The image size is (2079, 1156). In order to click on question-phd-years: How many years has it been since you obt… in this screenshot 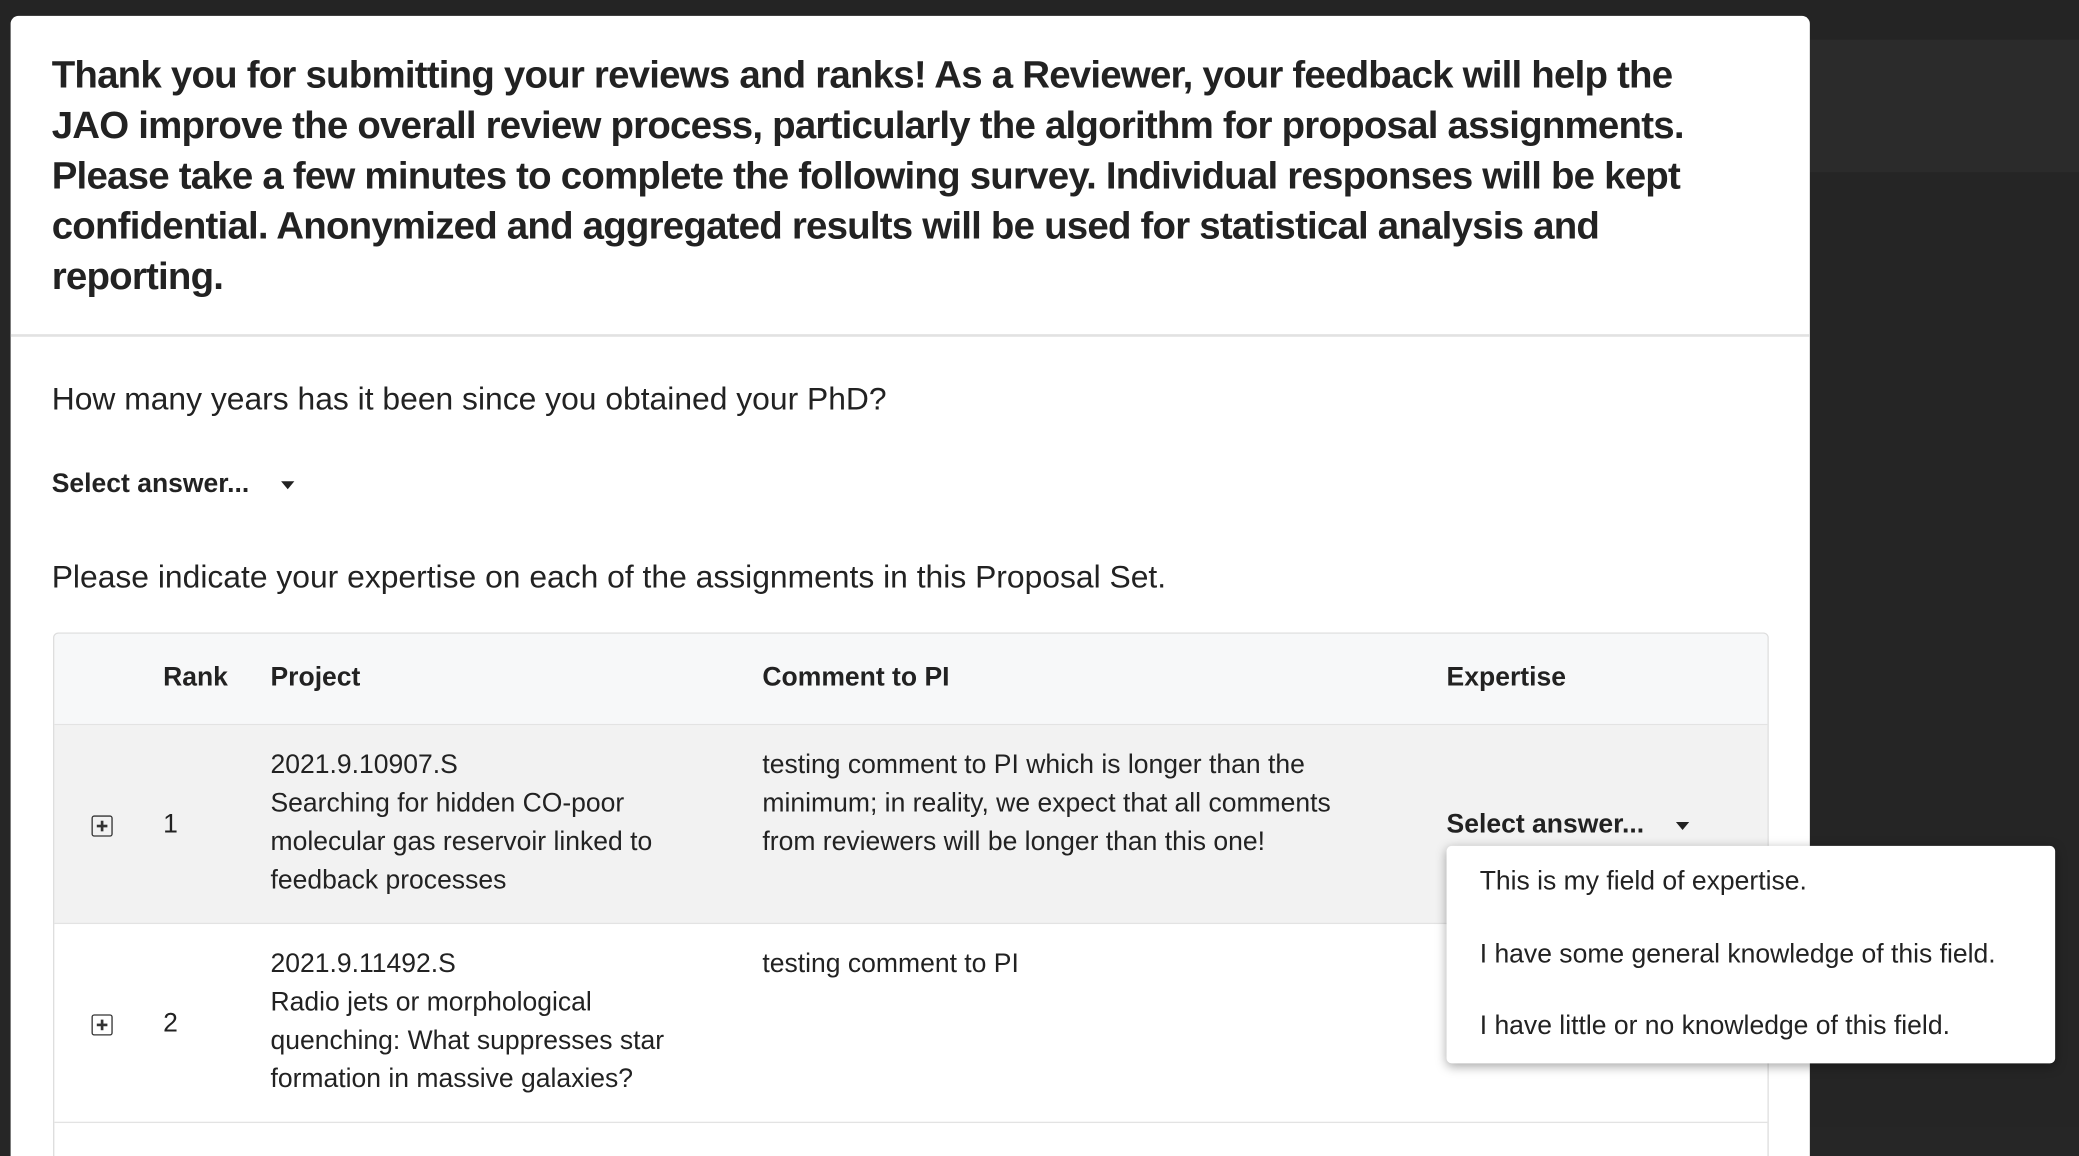, I will do `click(469, 399)`.